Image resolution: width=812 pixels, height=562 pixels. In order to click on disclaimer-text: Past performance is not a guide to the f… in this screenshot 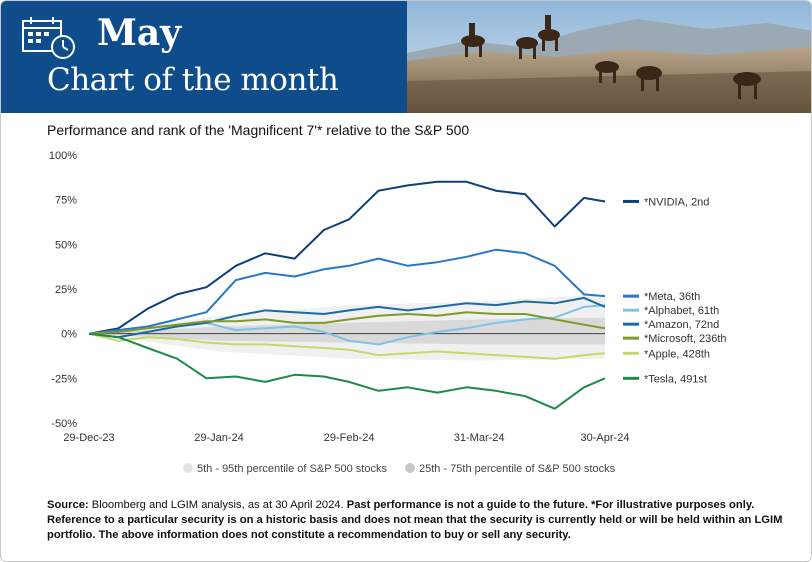, I will do `click(415, 520)`.